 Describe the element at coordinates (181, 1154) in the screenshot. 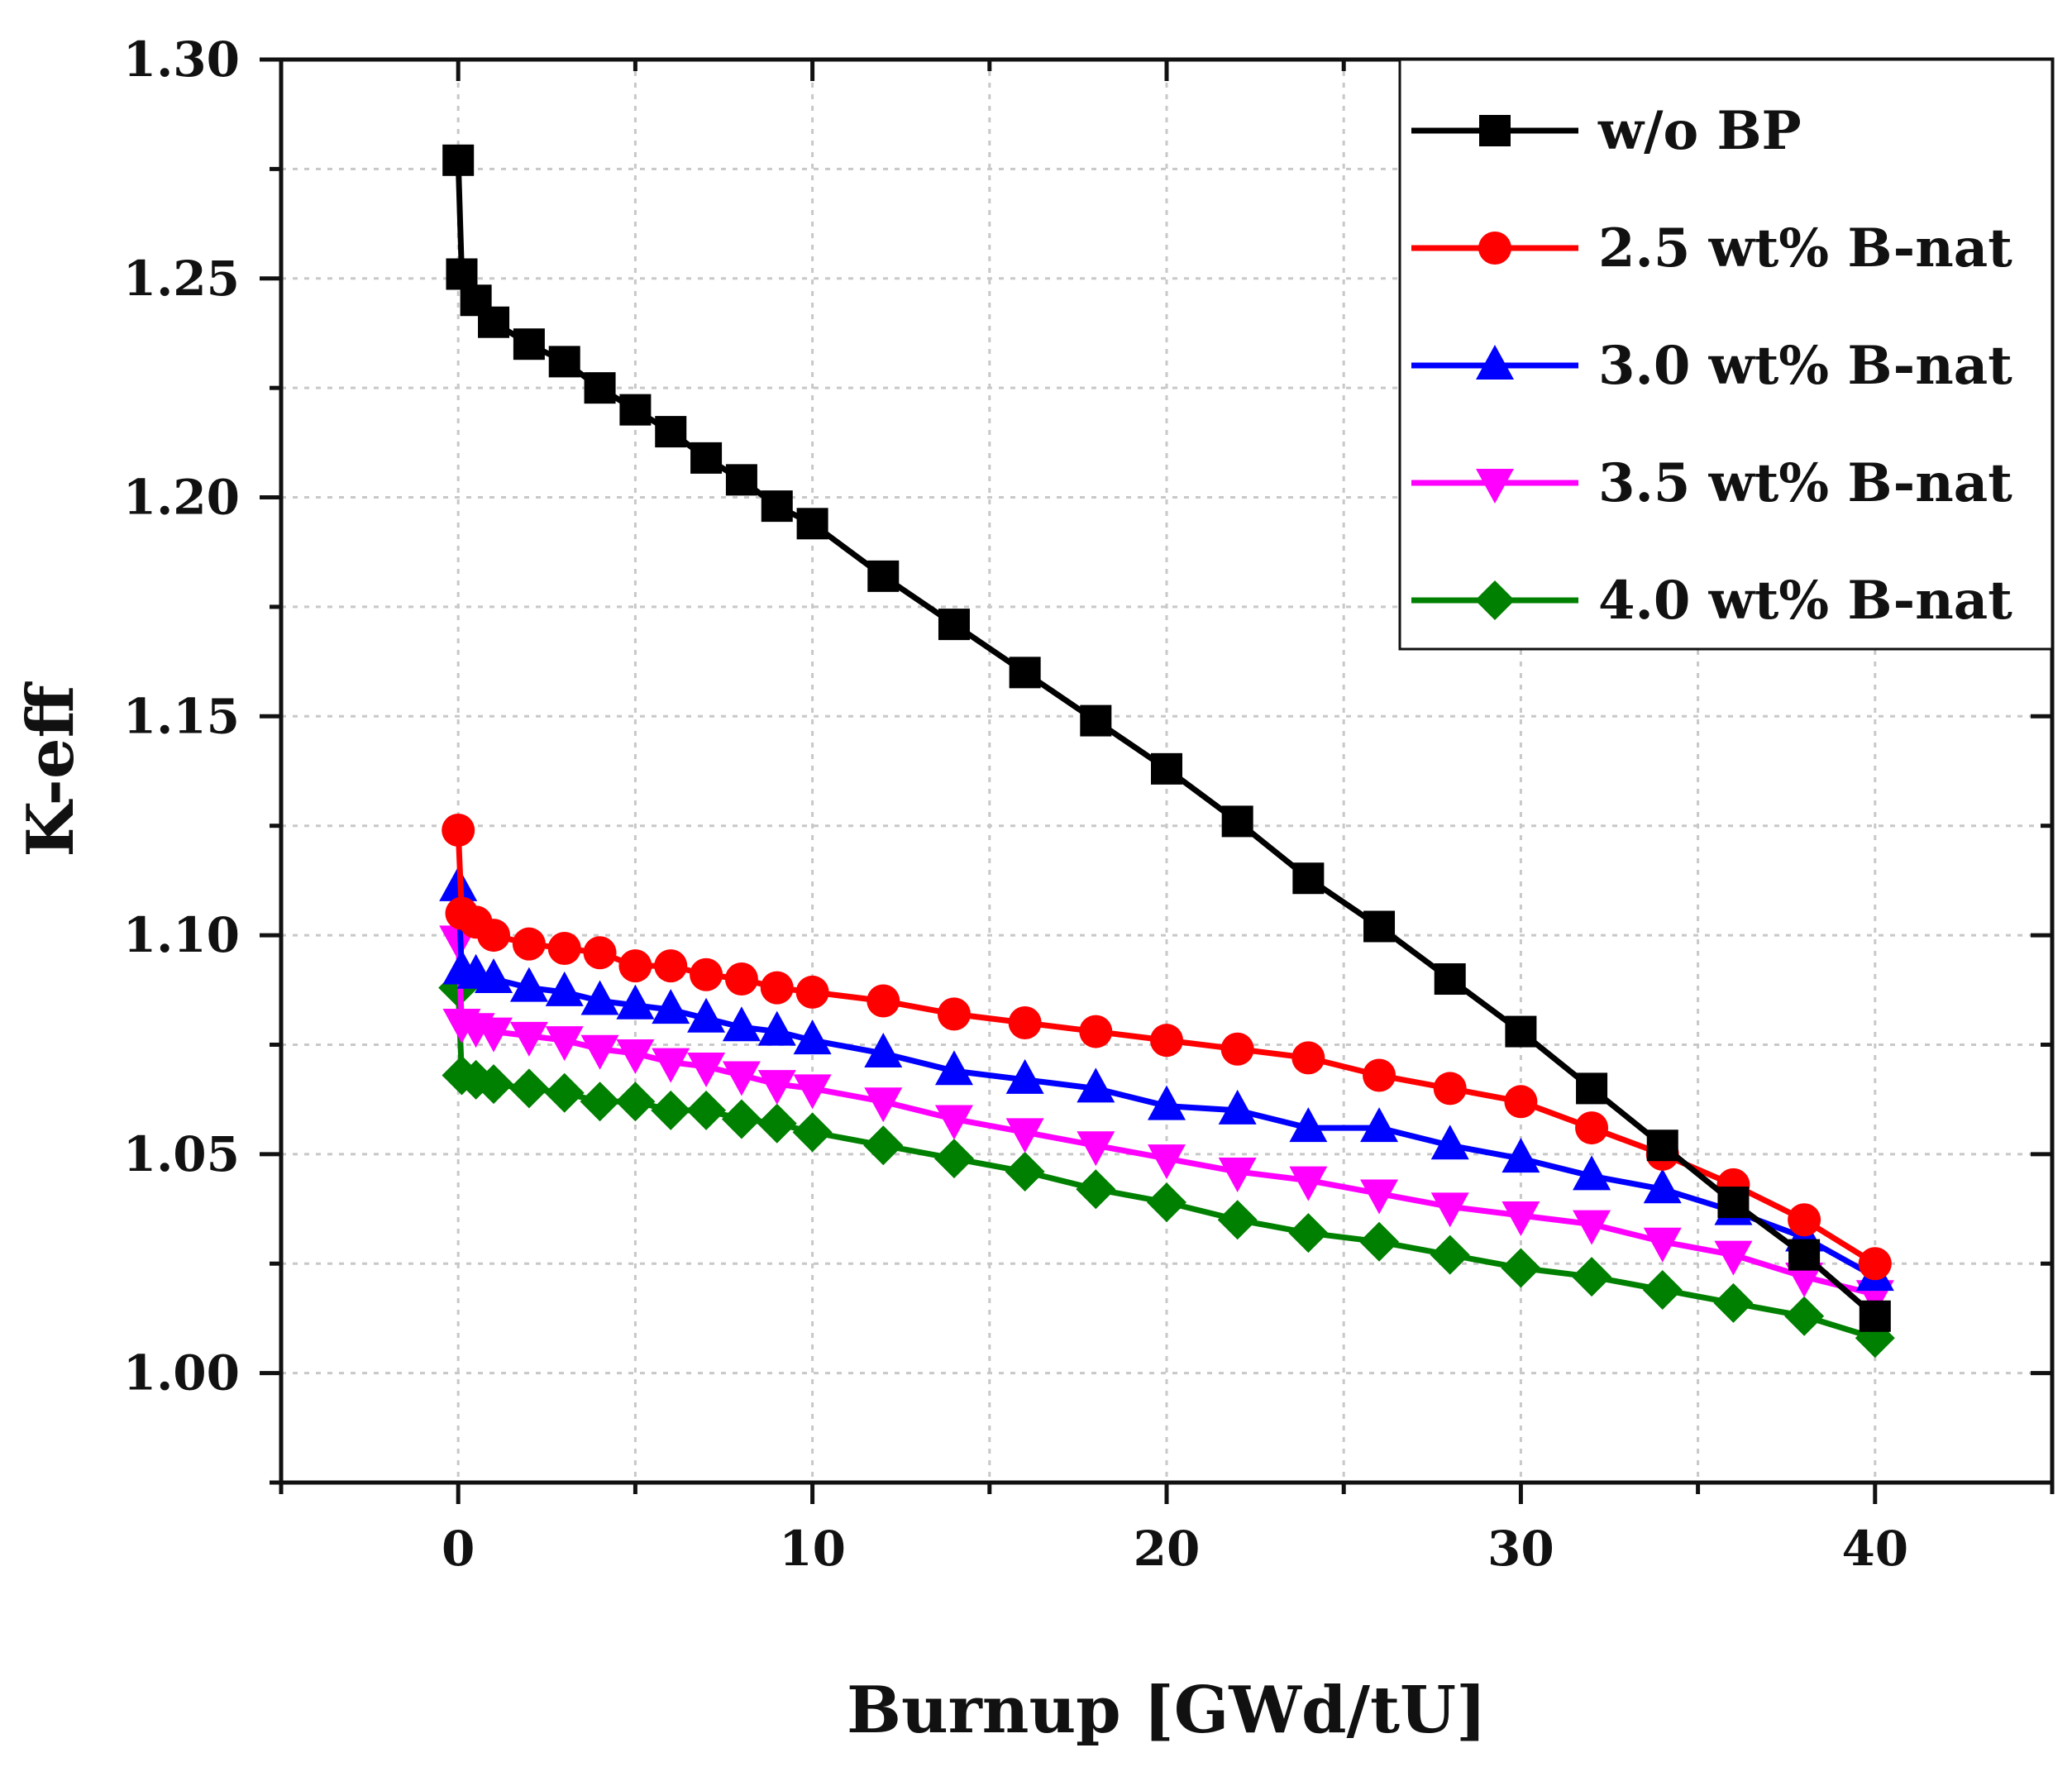

I see `y-tick-label: 1.05` at that location.